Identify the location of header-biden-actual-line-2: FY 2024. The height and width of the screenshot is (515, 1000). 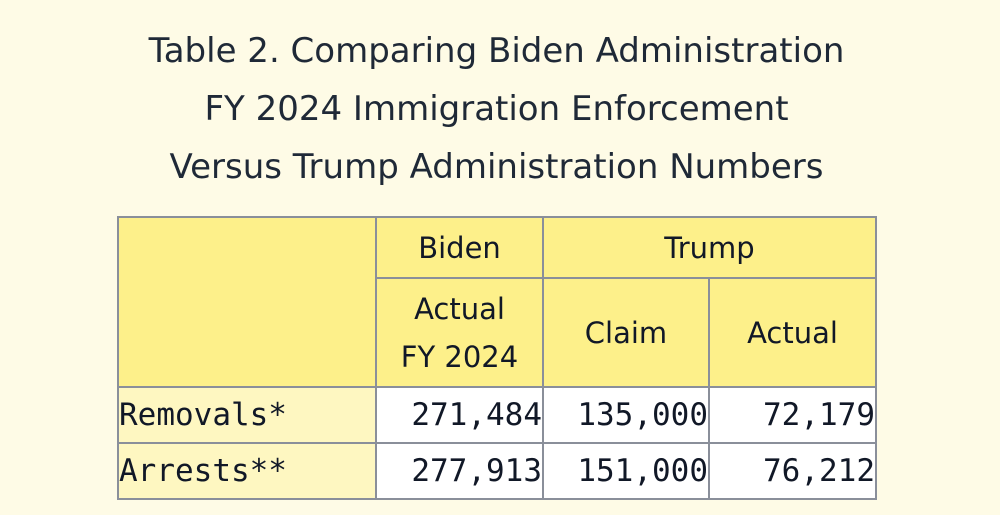
(459, 356).